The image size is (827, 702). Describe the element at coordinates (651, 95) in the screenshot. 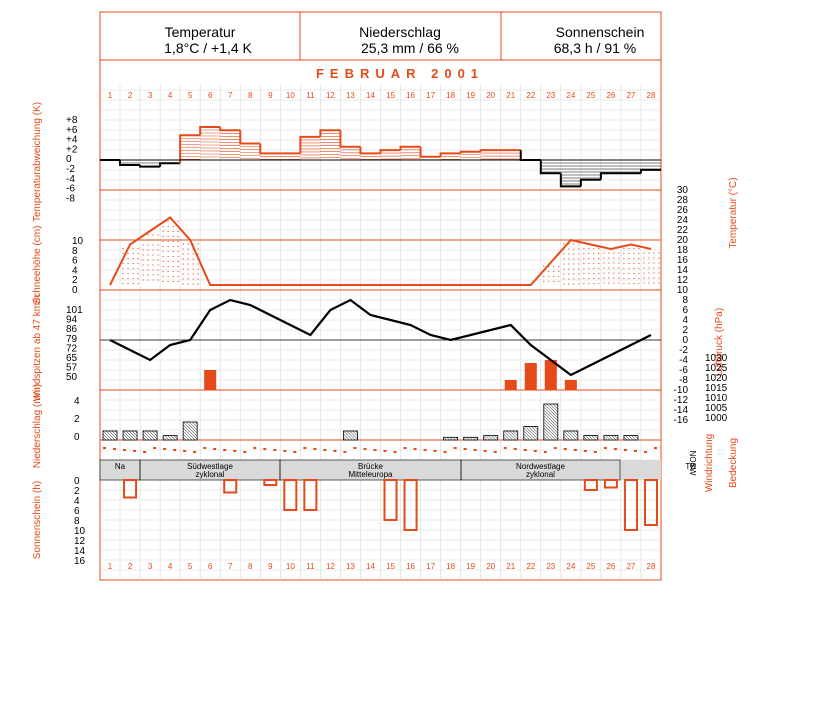

I see `day-label-top: 28` at that location.